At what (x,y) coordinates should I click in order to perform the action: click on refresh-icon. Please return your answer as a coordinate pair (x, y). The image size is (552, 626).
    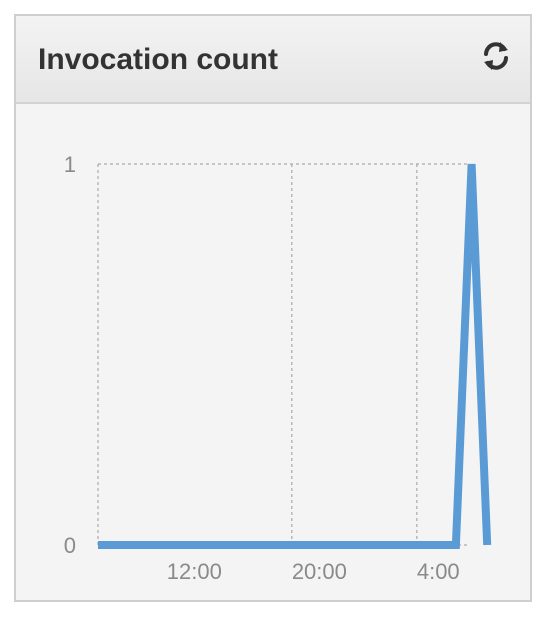
    Looking at the image, I should click on (496, 56).